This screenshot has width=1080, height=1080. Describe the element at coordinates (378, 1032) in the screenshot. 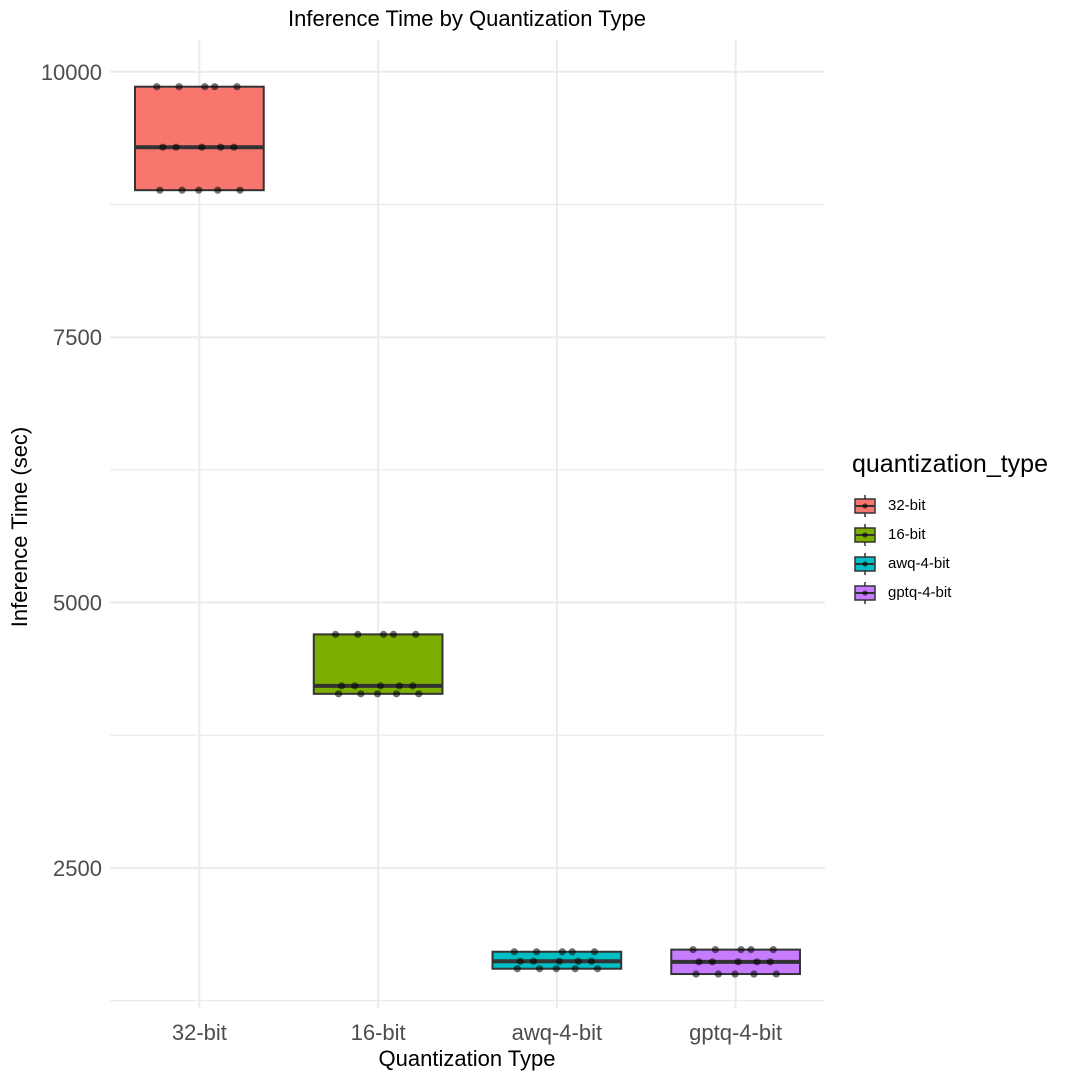

I see `x-tick-label: 16-bit` at that location.